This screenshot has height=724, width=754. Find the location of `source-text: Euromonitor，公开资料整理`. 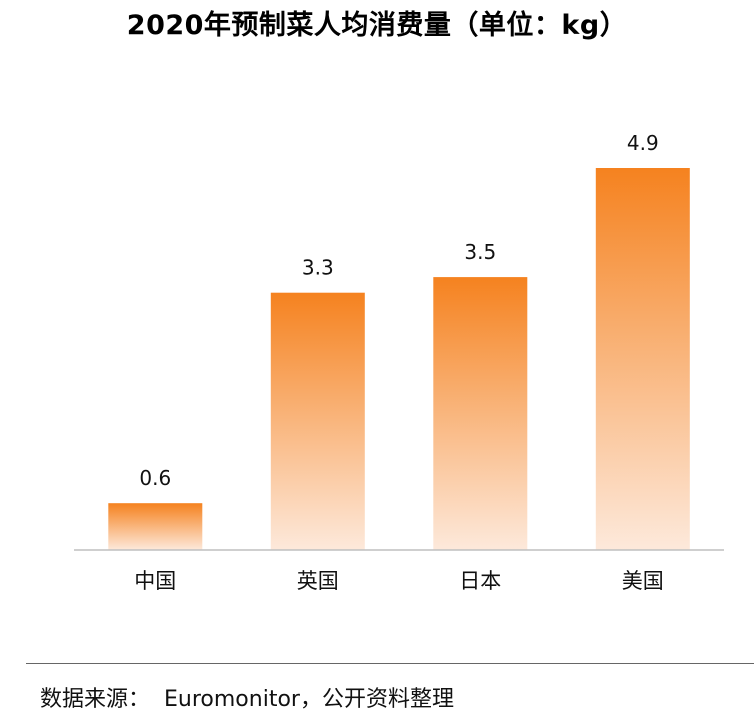

source-text: Euromonitor，公开资料整理 is located at coordinates (309, 699).